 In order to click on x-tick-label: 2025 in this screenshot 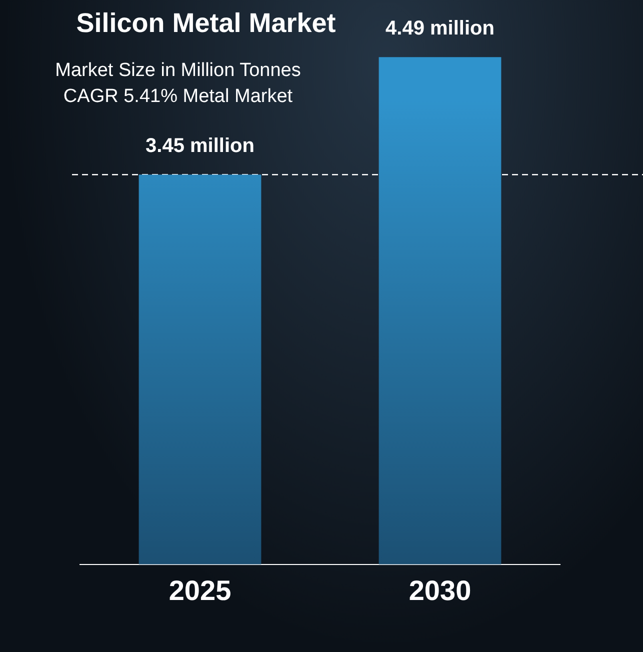, I will do `click(200, 590)`.